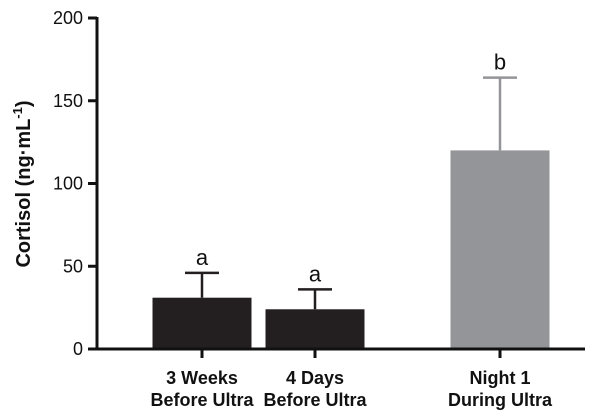 The image size is (595, 415). I want to click on y-tick-label-0: 0, so click(78, 349).